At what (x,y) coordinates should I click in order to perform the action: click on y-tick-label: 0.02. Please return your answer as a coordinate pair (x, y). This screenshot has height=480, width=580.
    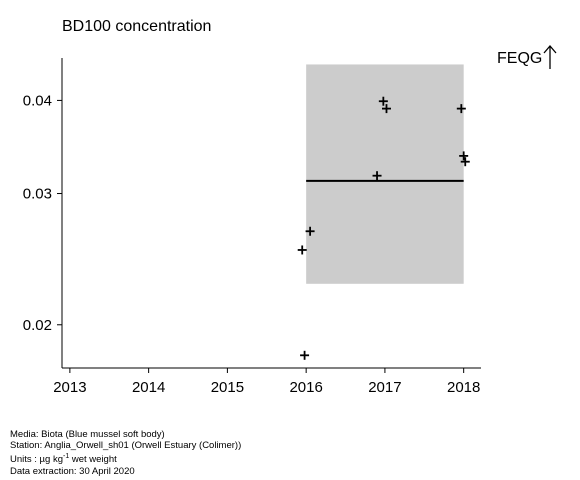
    Looking at the image, I should click on (37, 325).